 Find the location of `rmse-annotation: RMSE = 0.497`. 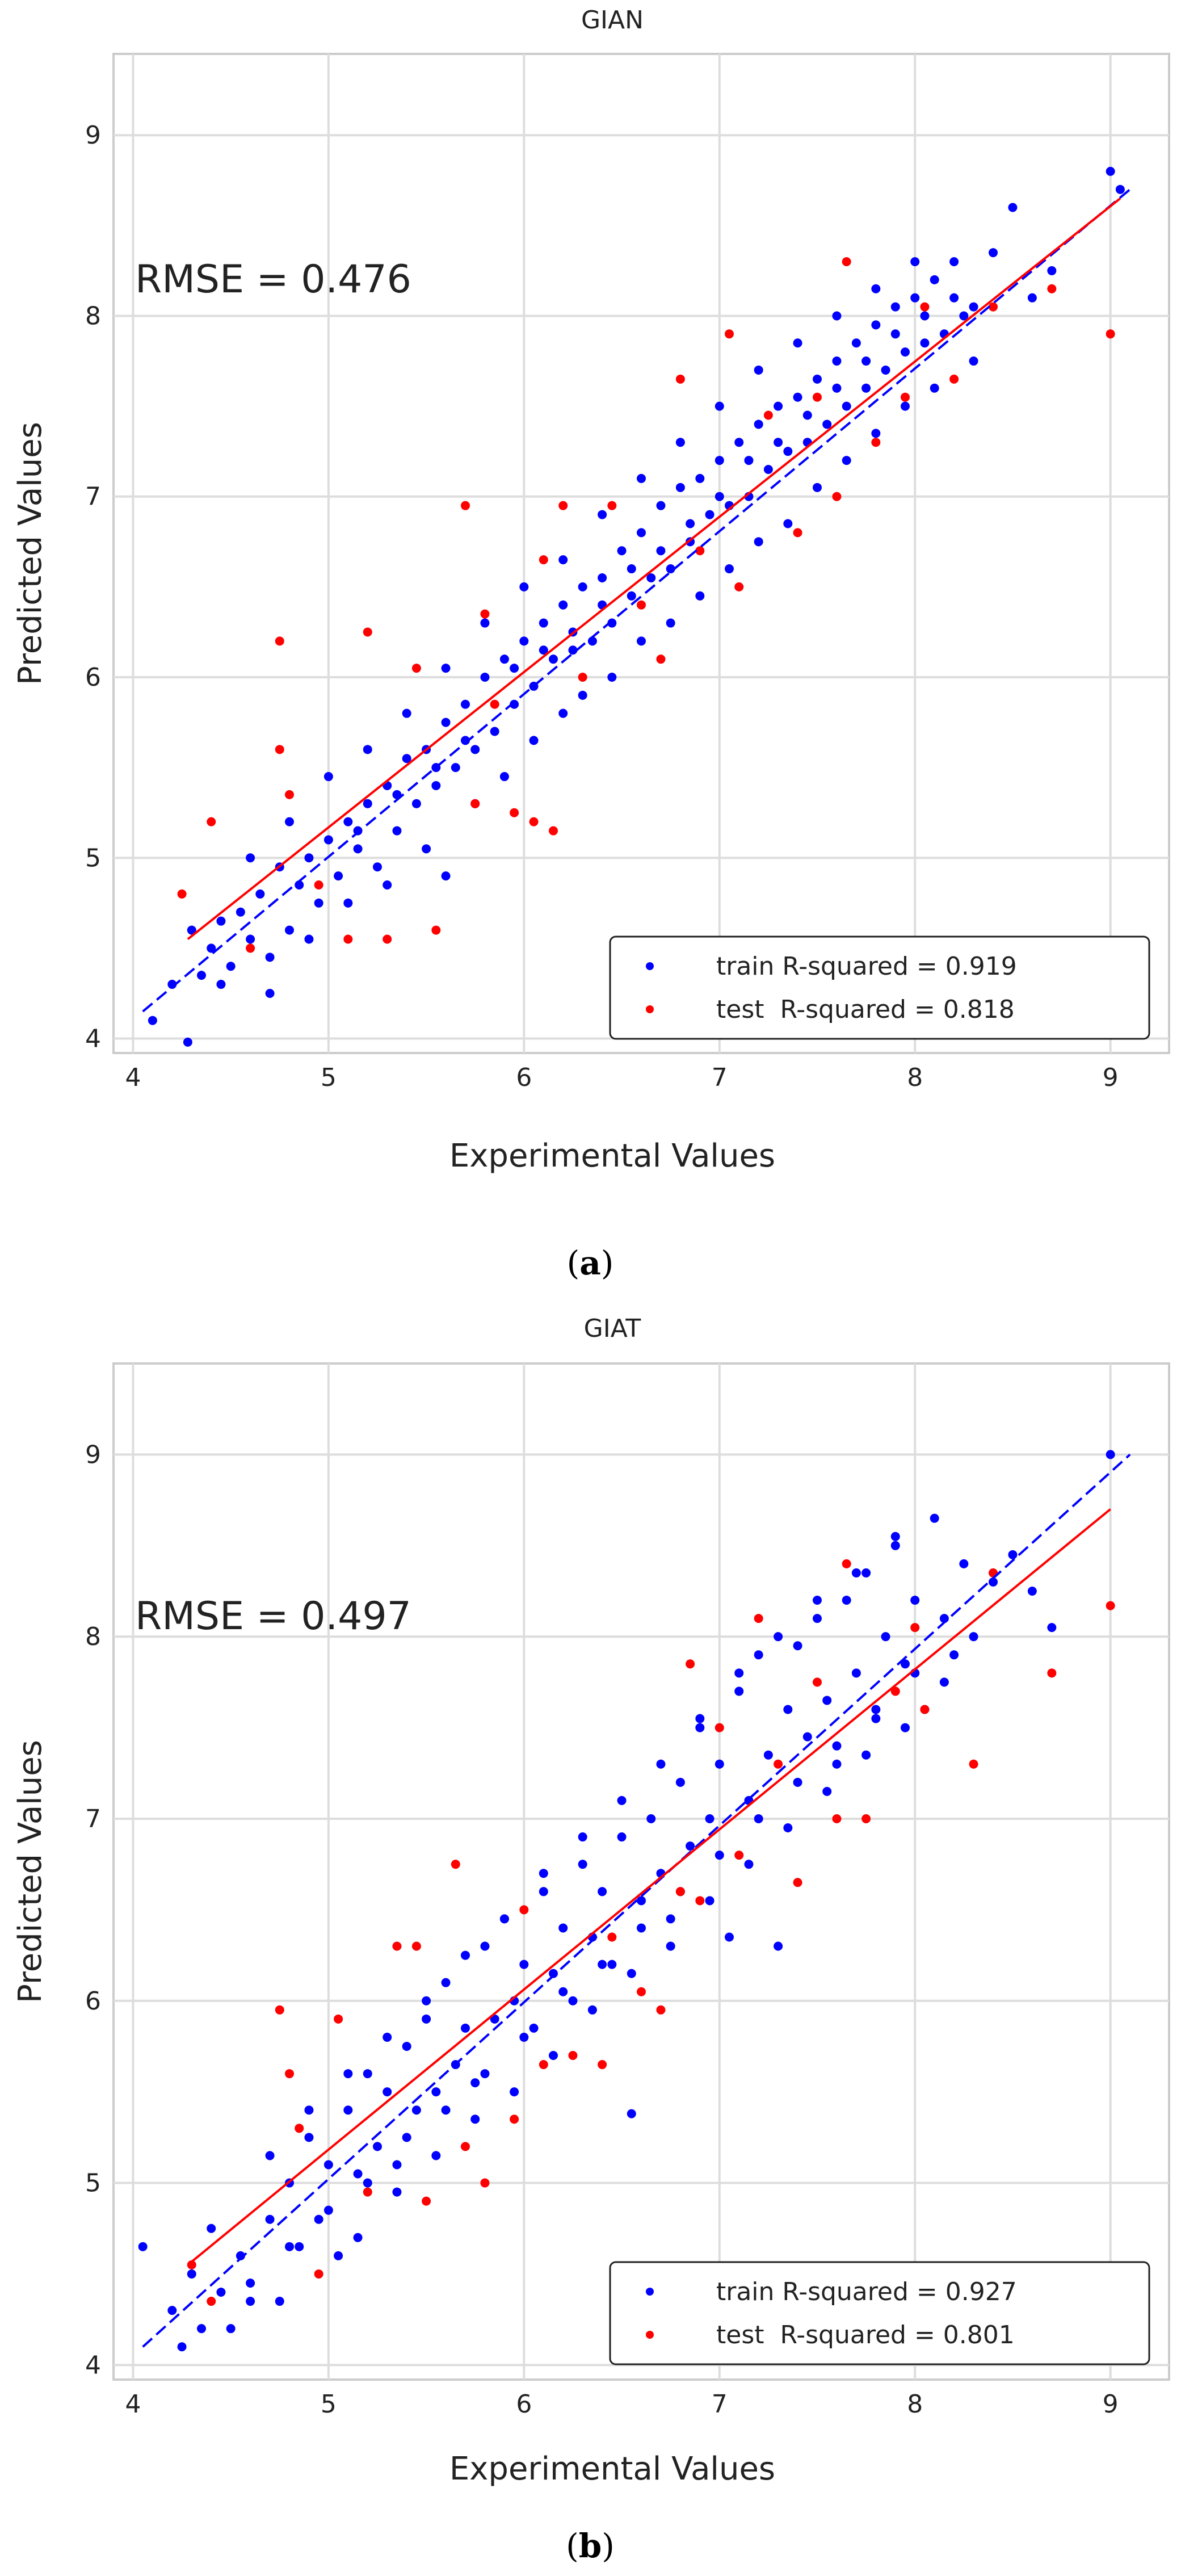

rmse-annotation: RMSE = 0.497 is located at coordinates (273, 1617).